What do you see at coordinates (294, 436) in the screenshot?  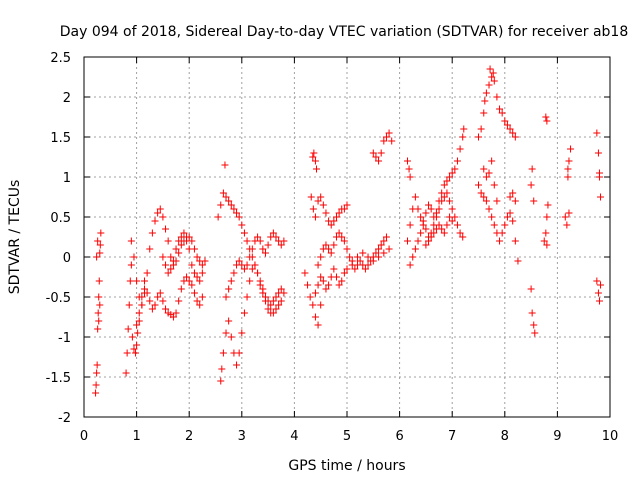 I see `x-tick-label: 4` at bounding box center [294, 436].